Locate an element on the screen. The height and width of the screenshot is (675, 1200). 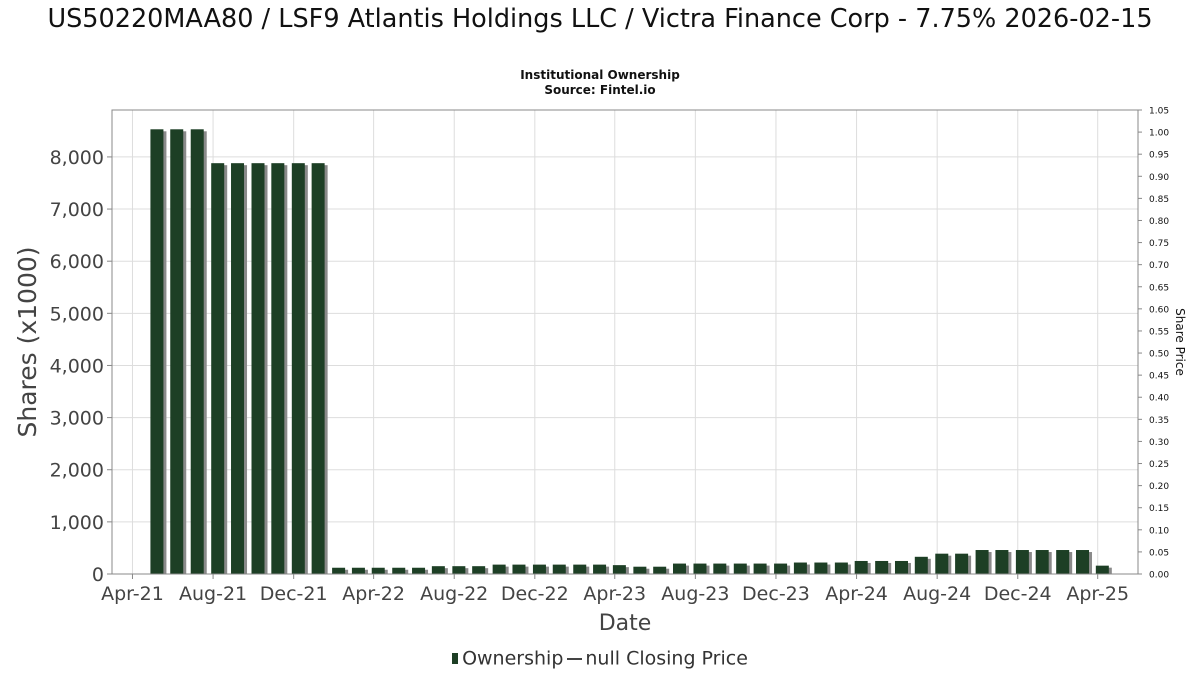
y2-tick-label: 0.20 is located at coordinates (1159, 487).